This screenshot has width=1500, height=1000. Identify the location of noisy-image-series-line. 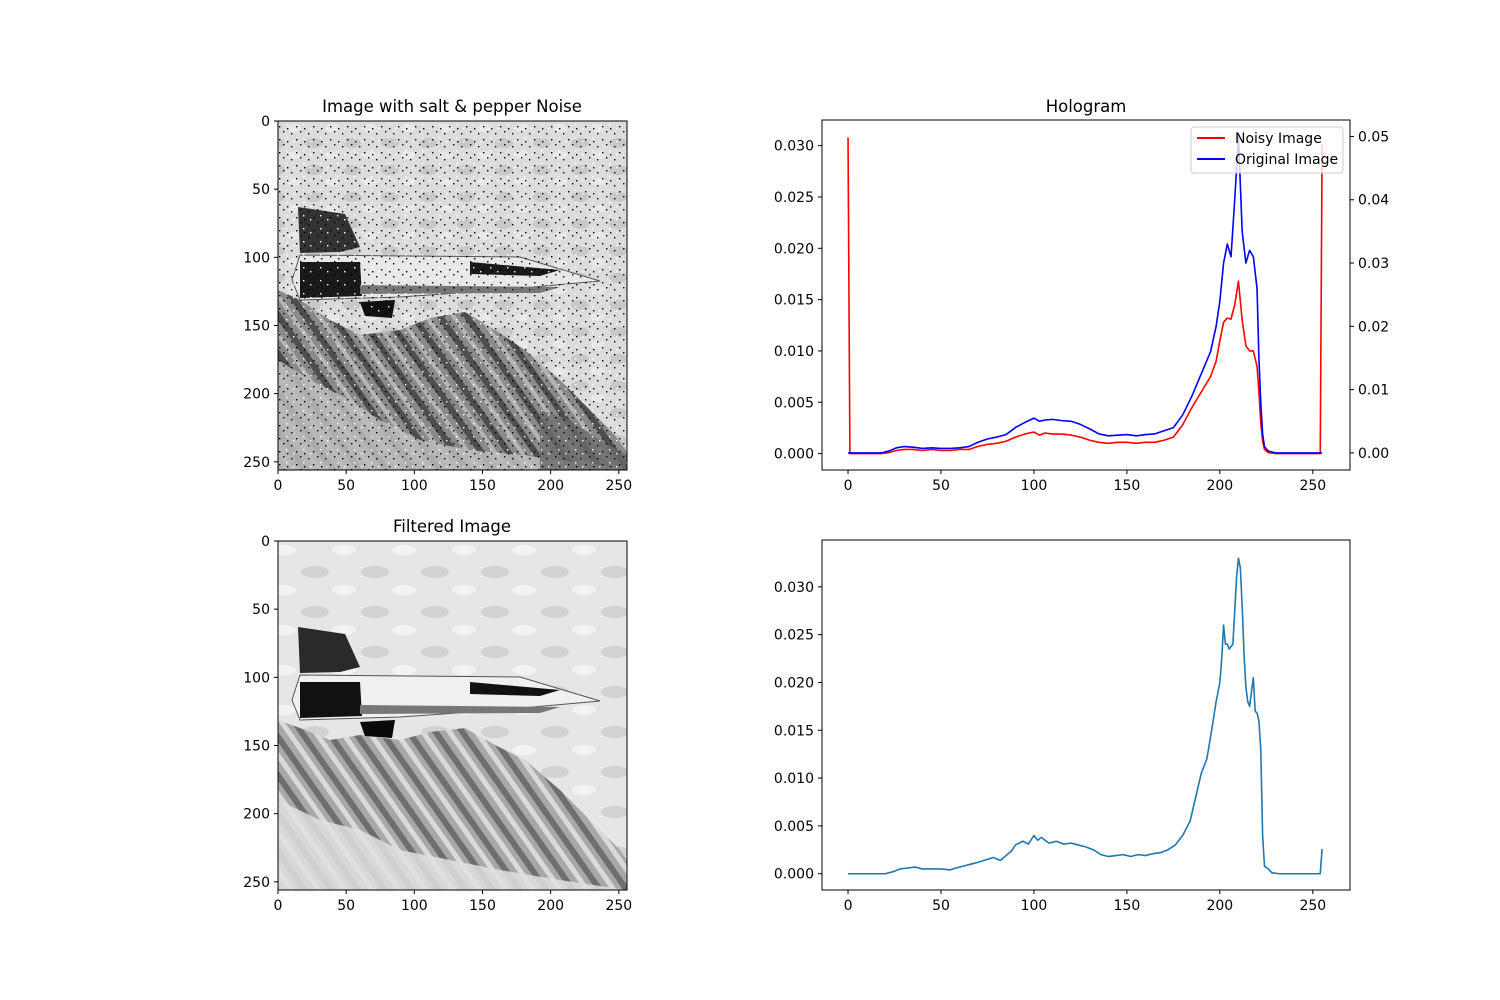
(1085, 296).